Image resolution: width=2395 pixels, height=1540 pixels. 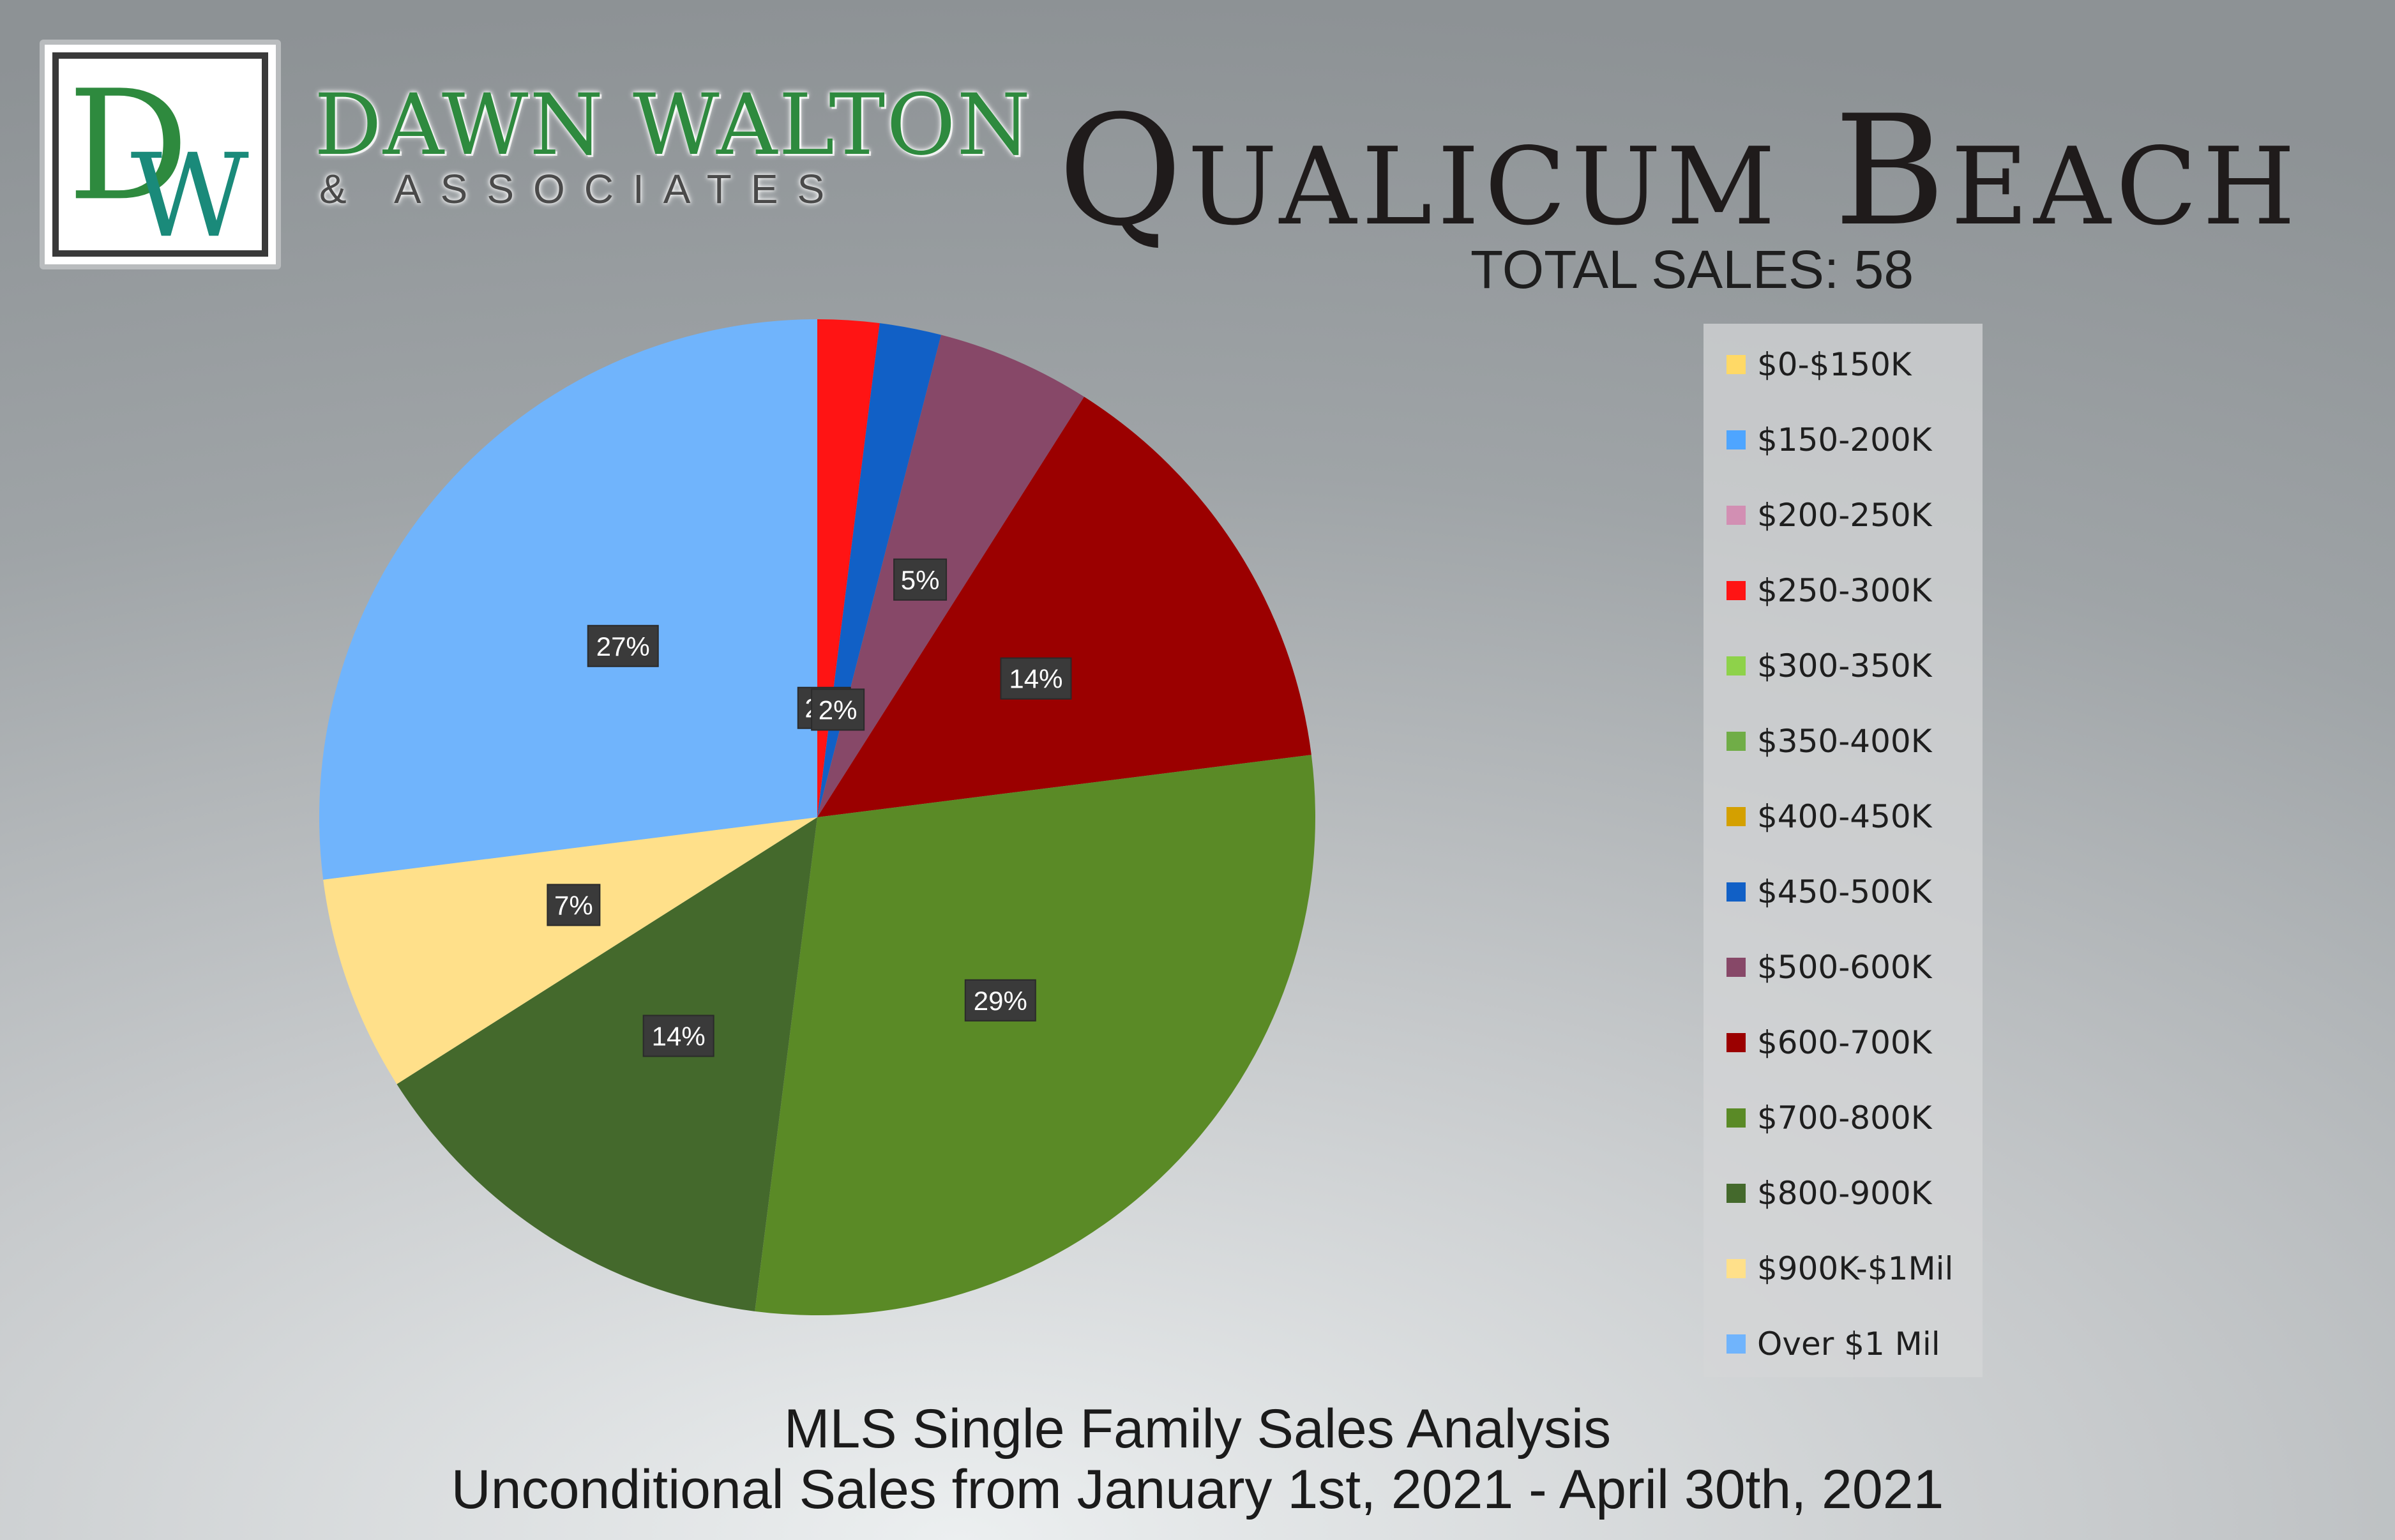 What do you see at coordinates (1844, 439) in the screenshot?
I see `legend-label-1: $150-200K` at bounding box center [1844, 439].